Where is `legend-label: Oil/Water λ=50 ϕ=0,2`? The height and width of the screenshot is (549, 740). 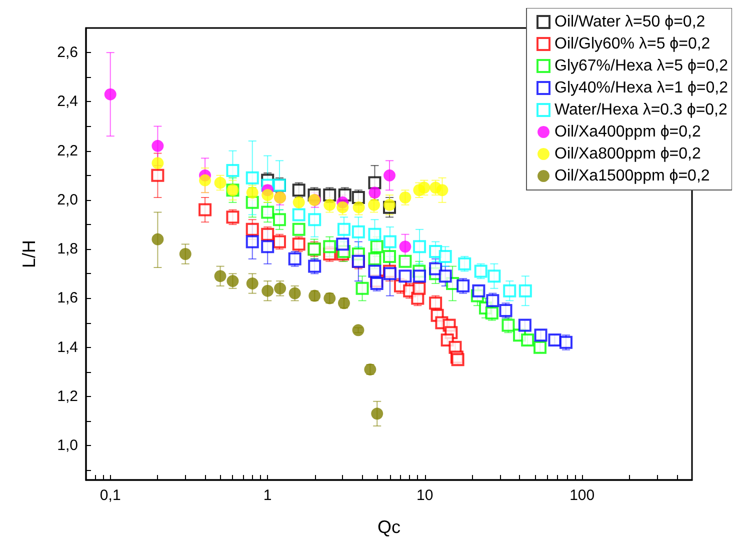 legend-label: Oil/Water λ=50 ϕ=0,2 is located at coordinates (630, 22).